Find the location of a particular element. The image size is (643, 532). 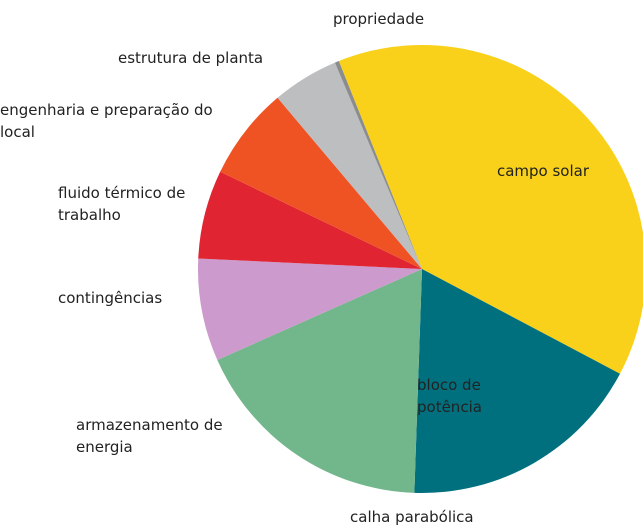

slice-label: bloco de potência is located at coordinates (449, 396).